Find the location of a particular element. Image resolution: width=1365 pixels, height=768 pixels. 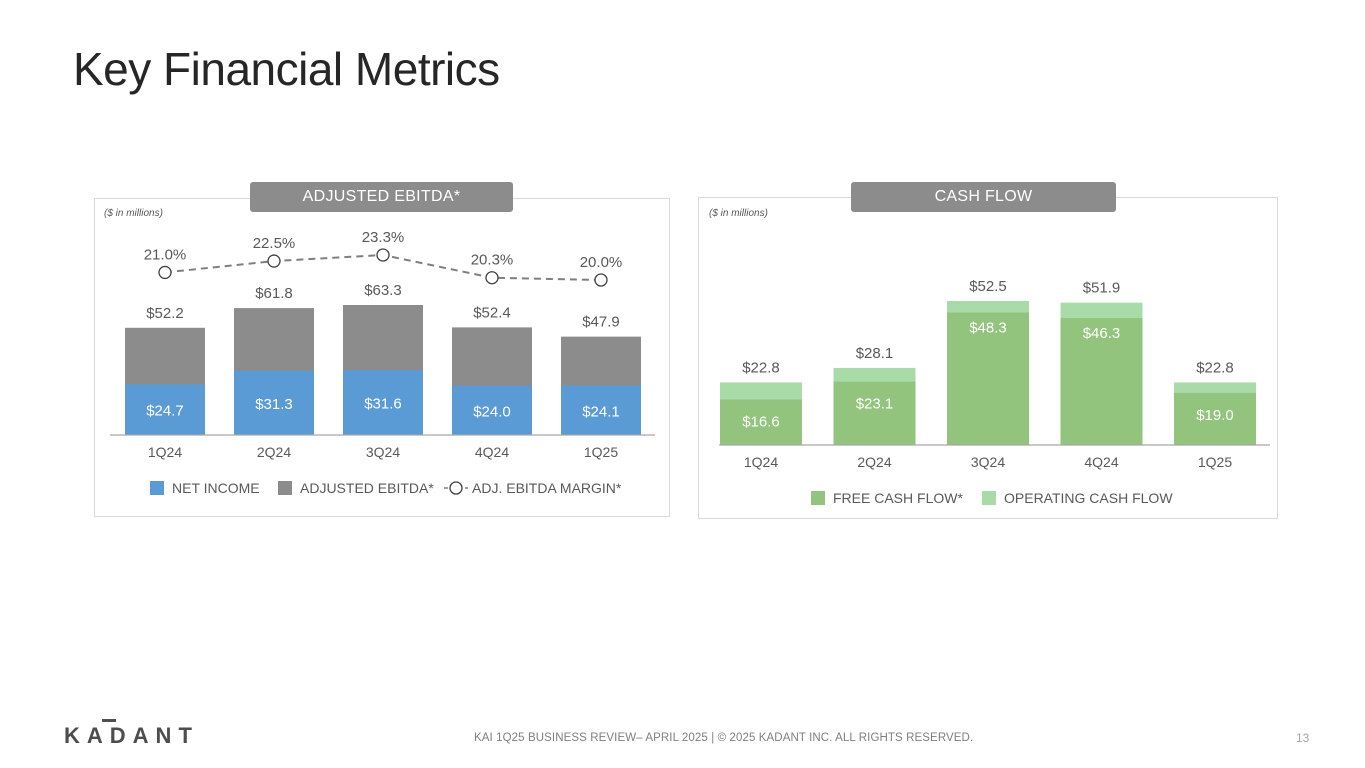

legend-ocf-swatch is located at coordinates (989, 498).